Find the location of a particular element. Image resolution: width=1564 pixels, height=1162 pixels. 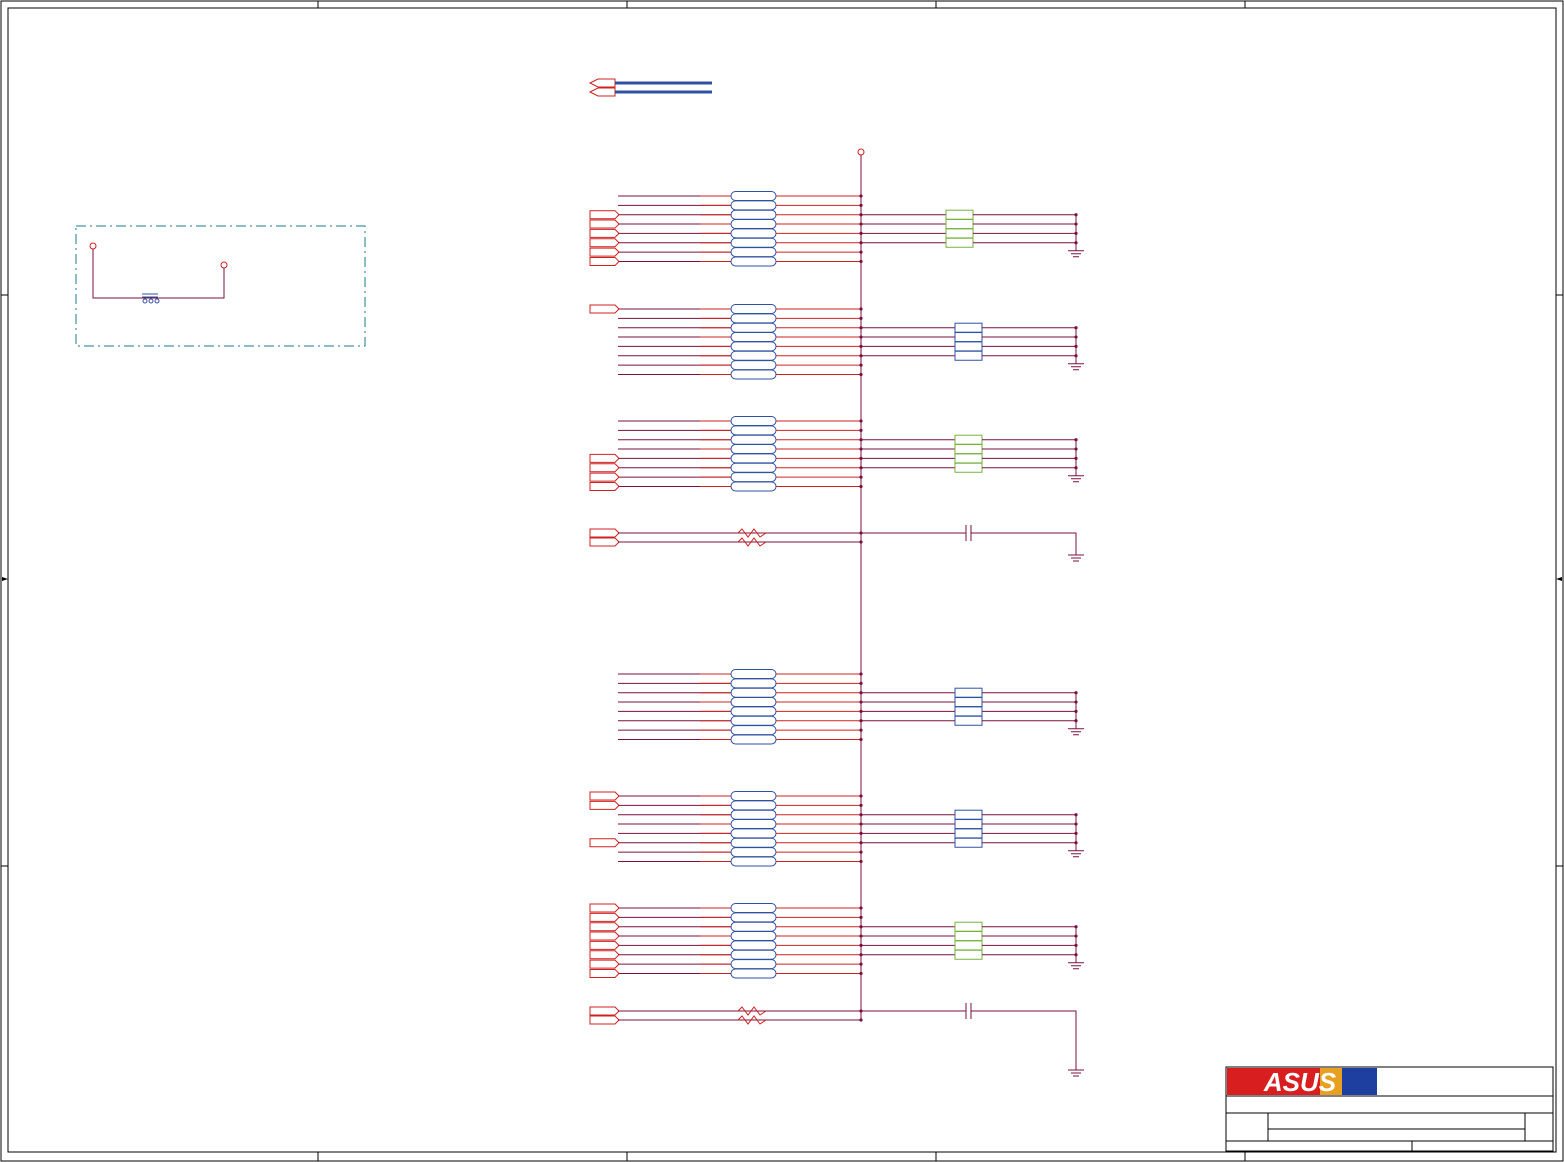

mini-circuit is located at coordinates (158, 273).